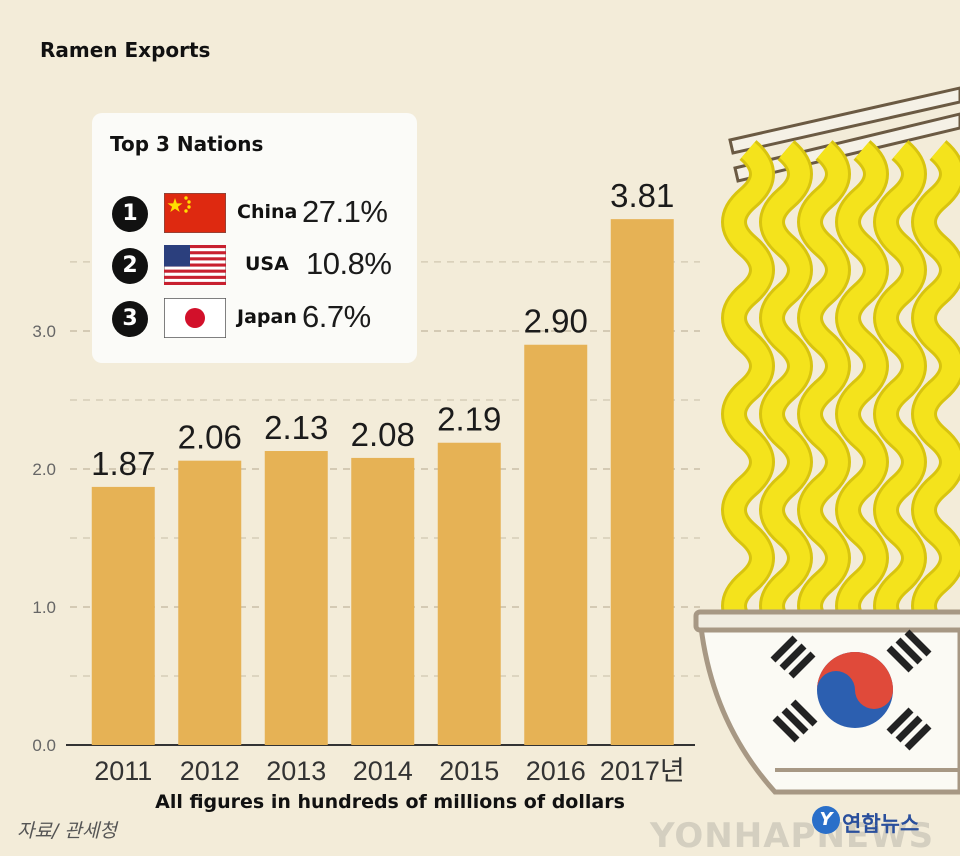 This screenshot has height=856, width=960. Describe the element at coordinates (469, 419) in the screenshot. I see `bar-value-label: 2.19` at that location.